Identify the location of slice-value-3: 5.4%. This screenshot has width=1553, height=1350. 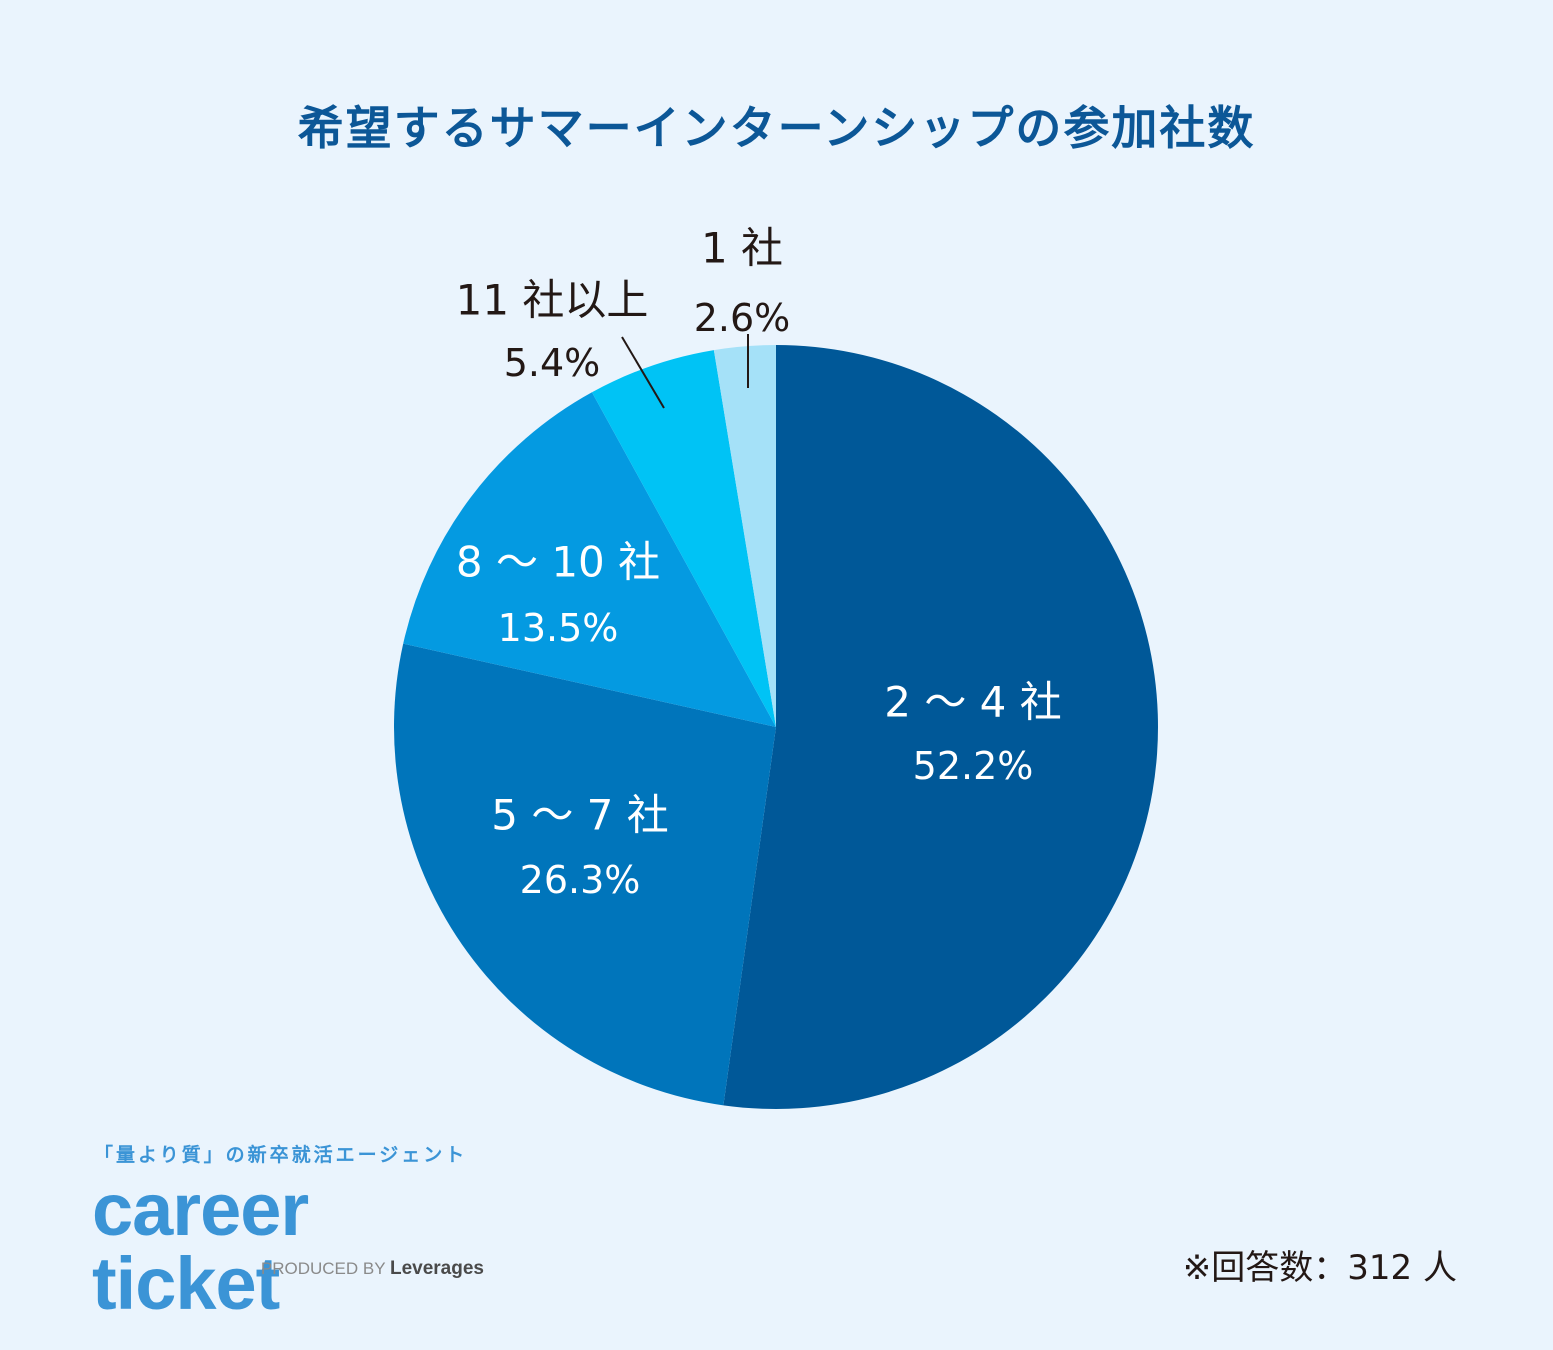
(552, 363).